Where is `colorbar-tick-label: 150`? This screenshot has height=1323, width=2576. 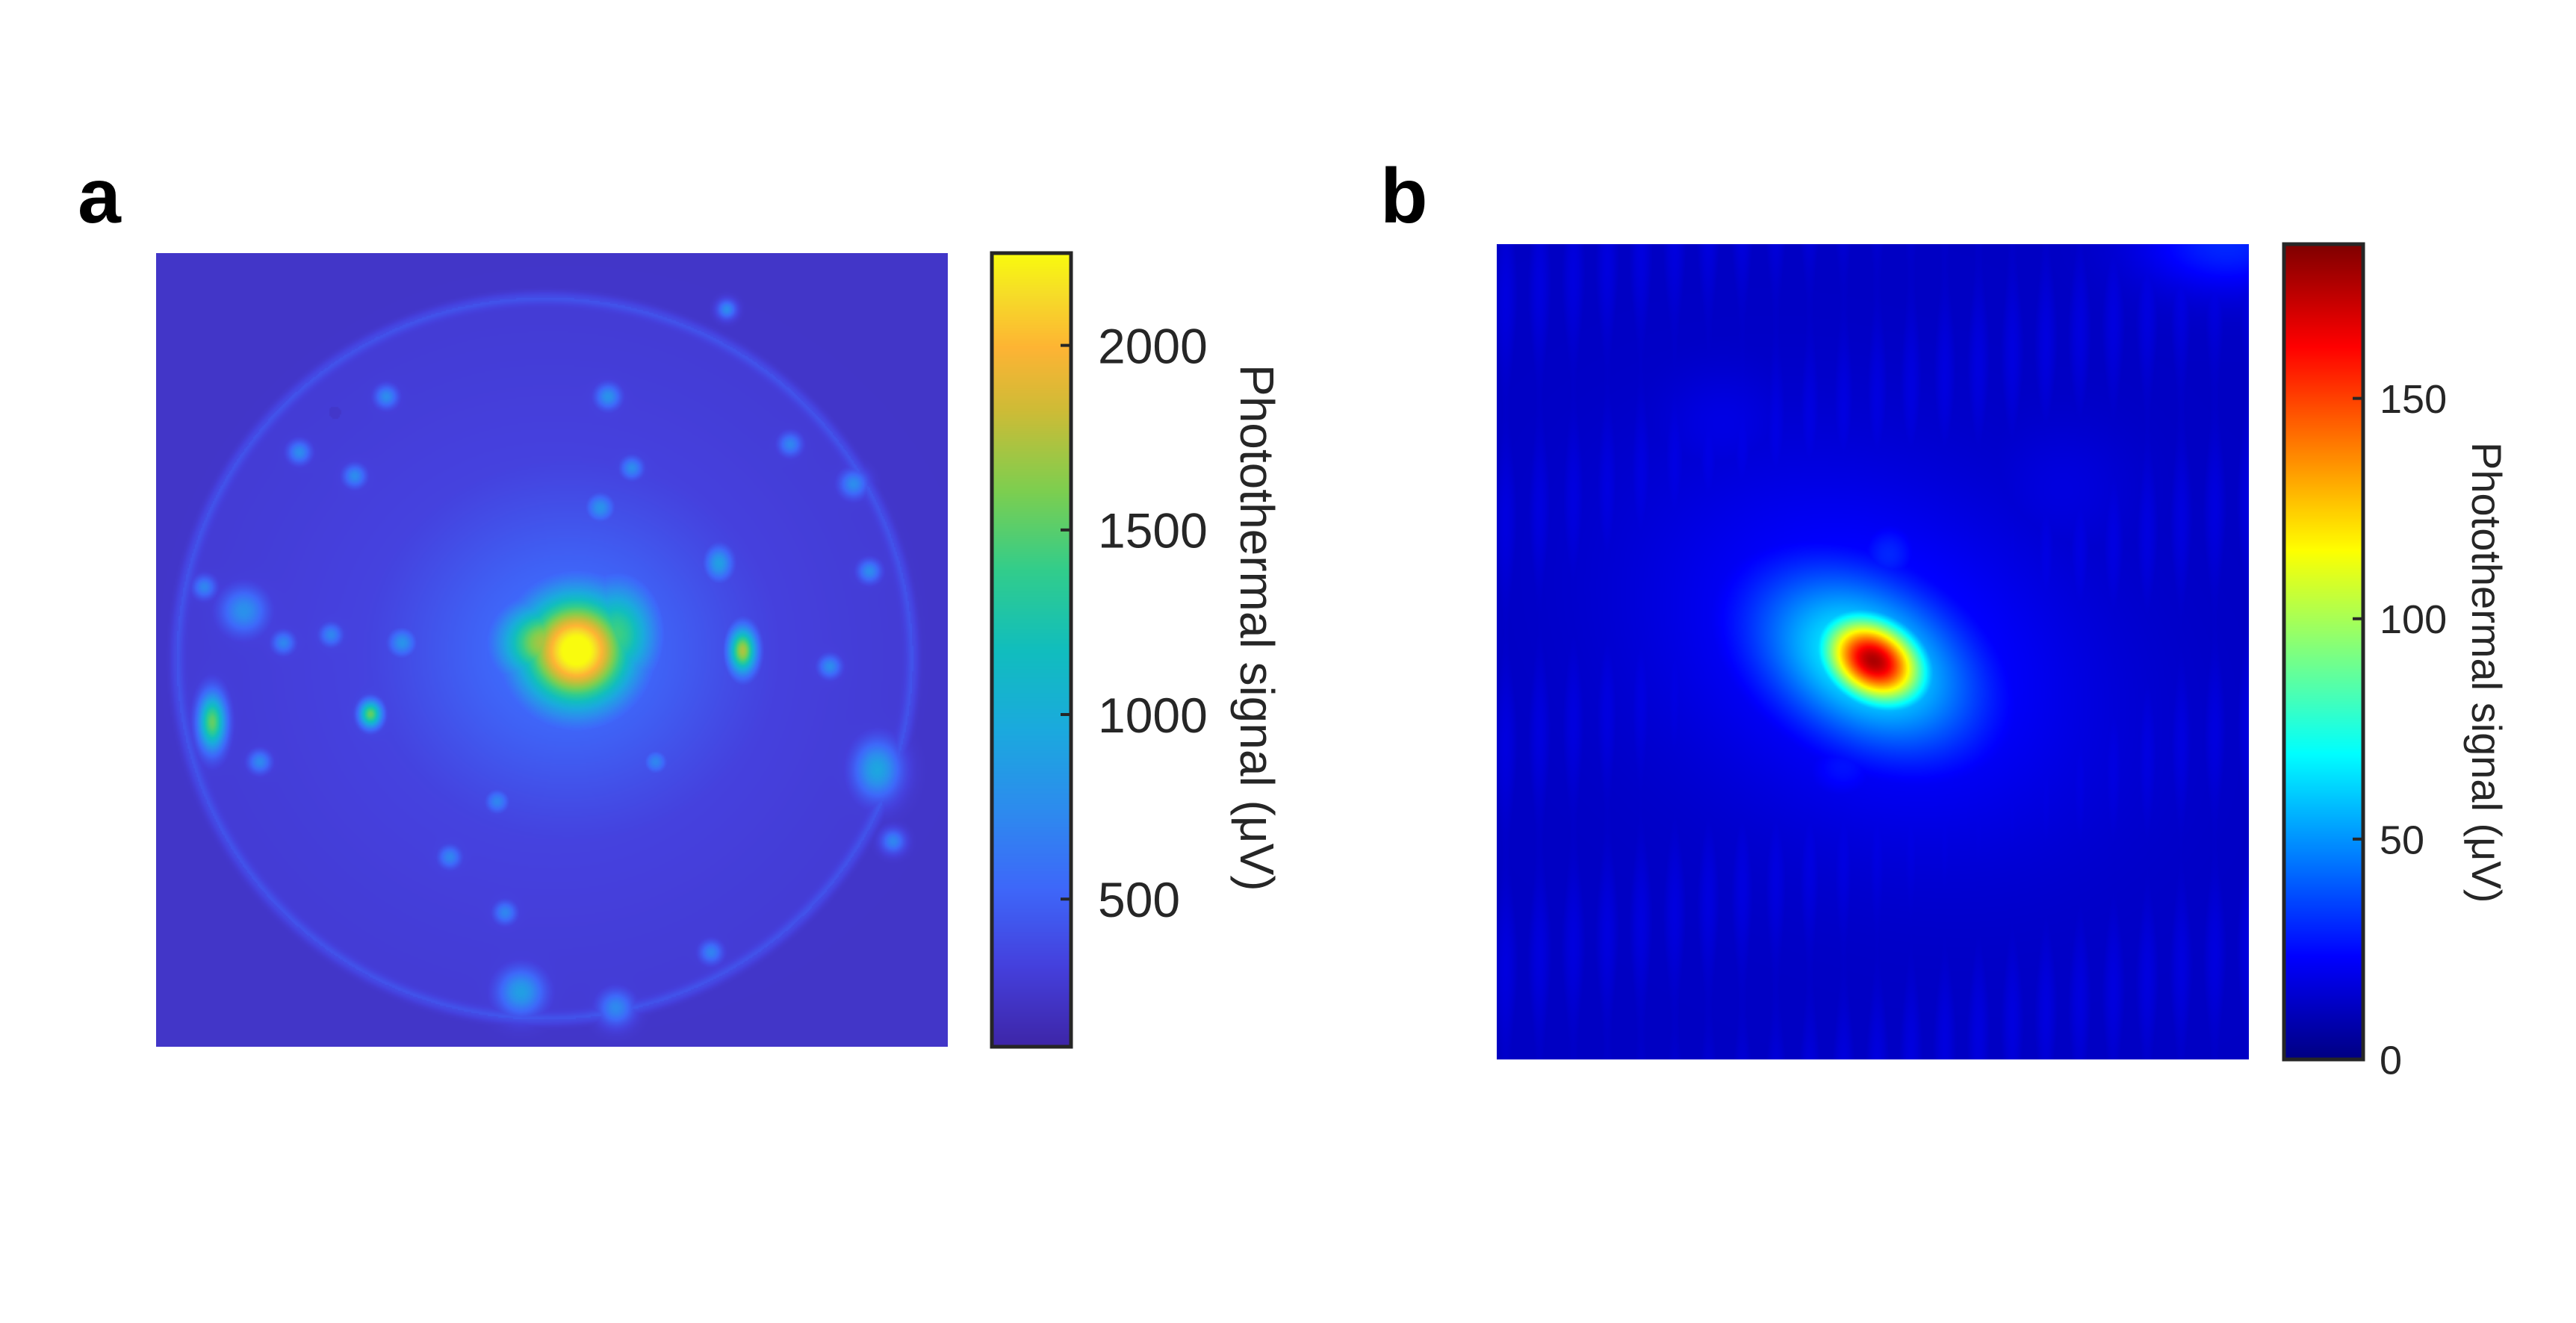 colorbar-tick-label: 150 is located at coordinates (2413, 400).